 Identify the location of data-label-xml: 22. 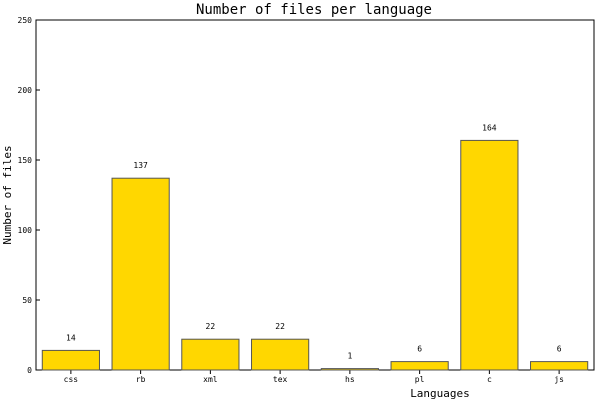
(211, 326).